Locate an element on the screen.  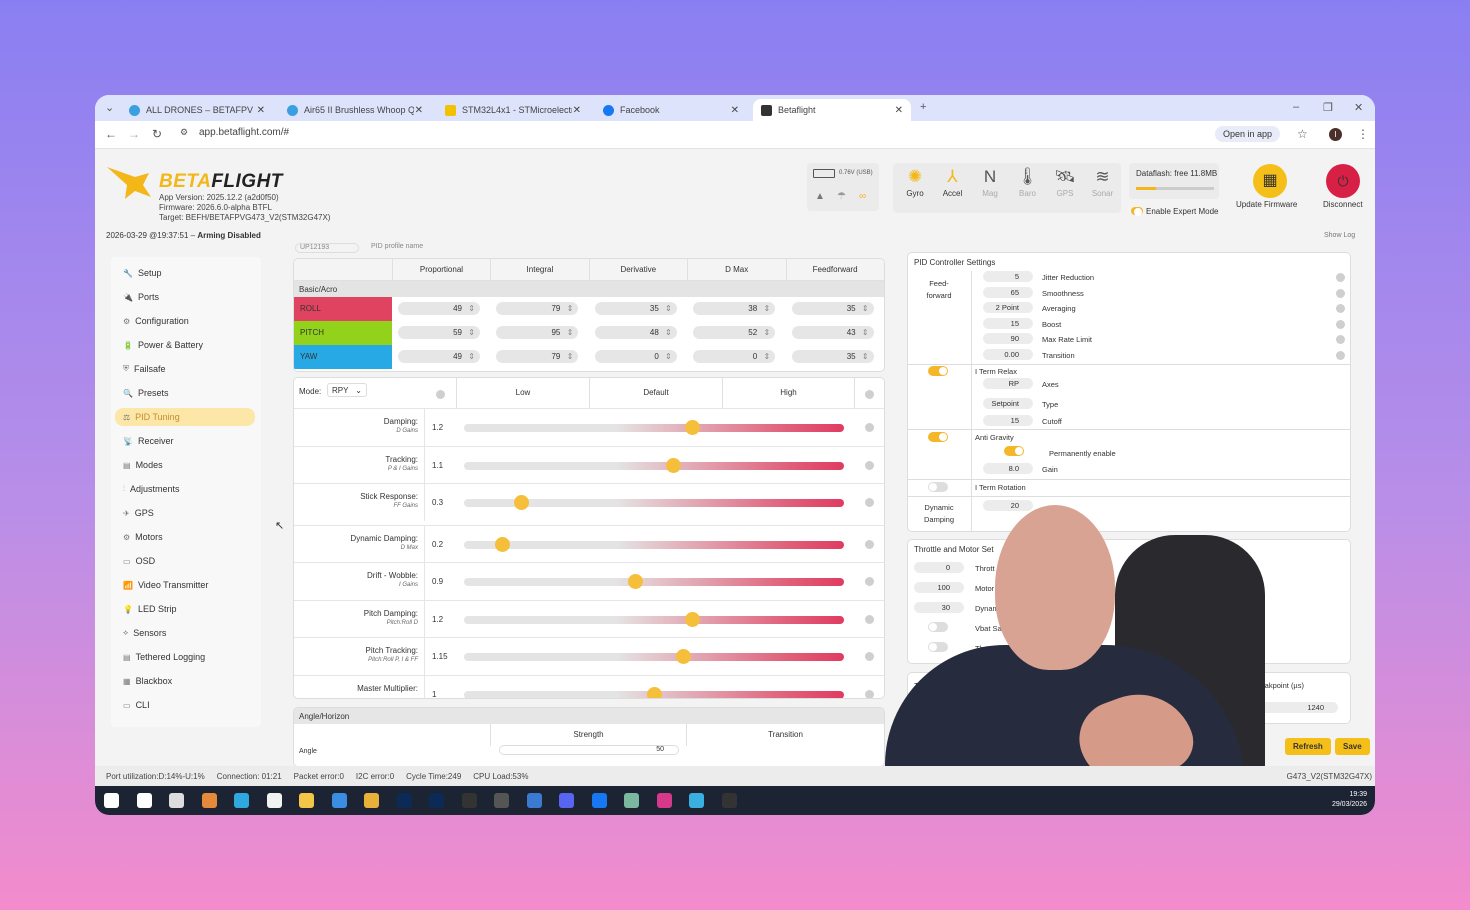
iterm-rotation-toggle is located at coordinates (938, 487).